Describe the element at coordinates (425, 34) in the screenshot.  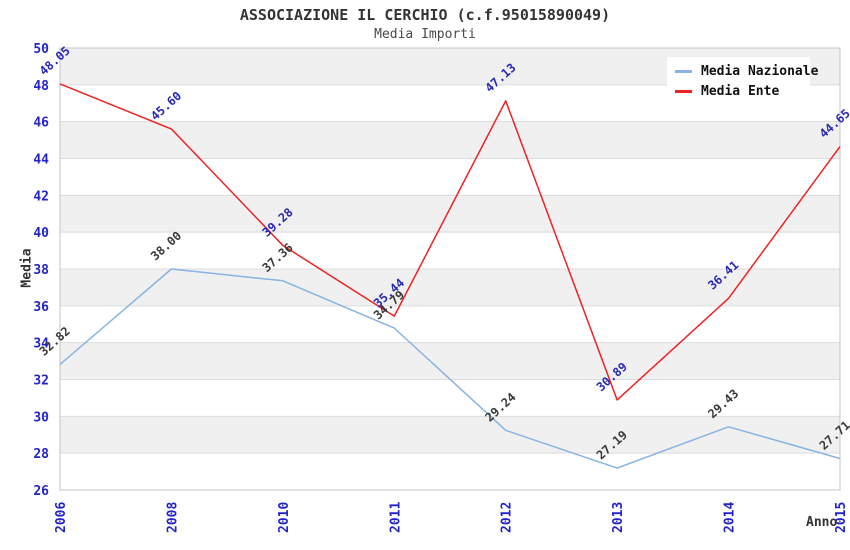
I see `chart-subtitle: Media Importi` at that location.